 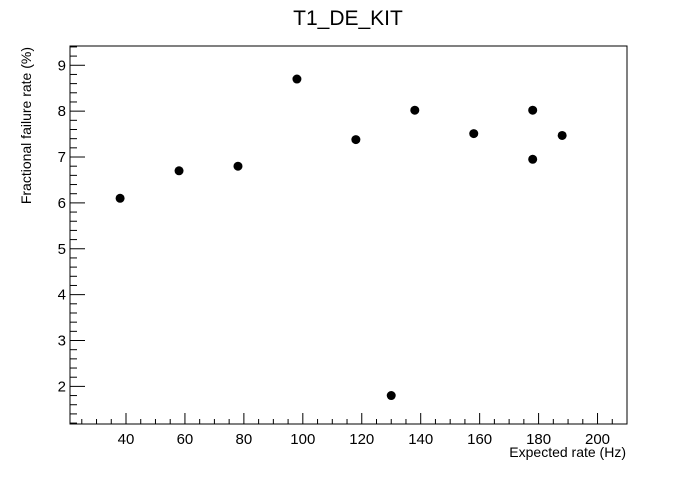 What do you see at coordinates (348, 18) in the screenshot?
I see `chart-title: T1_DE_KIT` at bounding box center [348, 18].